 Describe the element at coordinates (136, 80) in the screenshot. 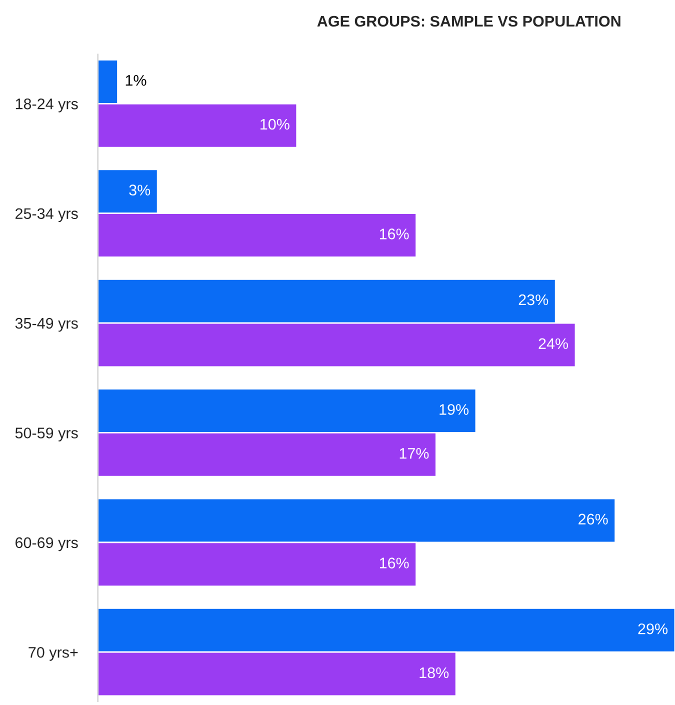

I see `data-label: 1%` at that location.